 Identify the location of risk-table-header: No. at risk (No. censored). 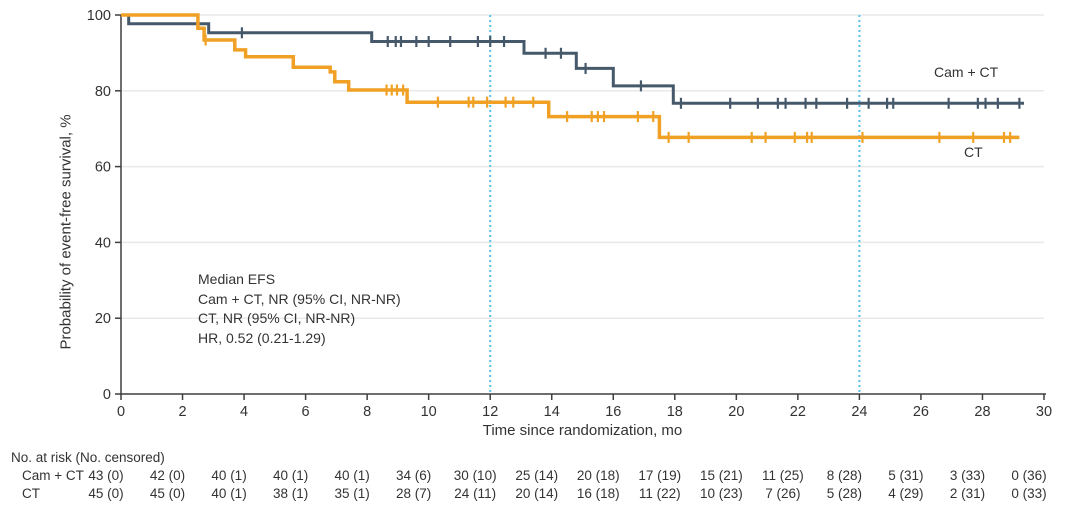
(88, 457).